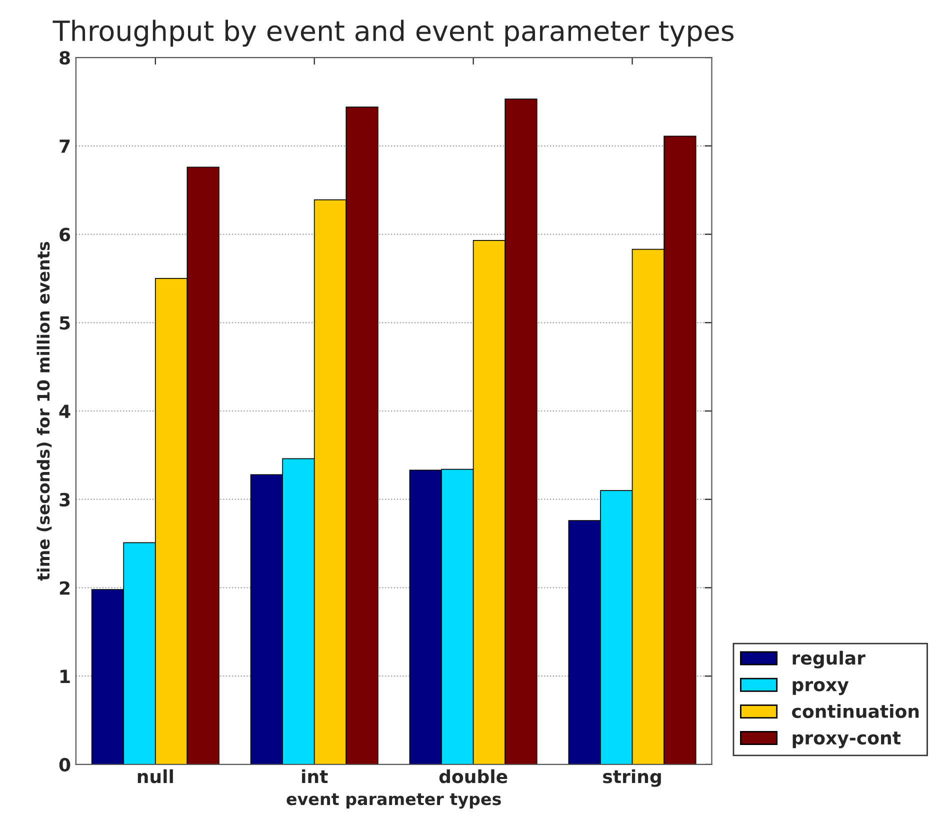 This screenshot has width=949, height=822. What do you see at coordinates (65, 235) in the screenshot?
I see `y-tick-label: 6` at bounding box center [65, 235].